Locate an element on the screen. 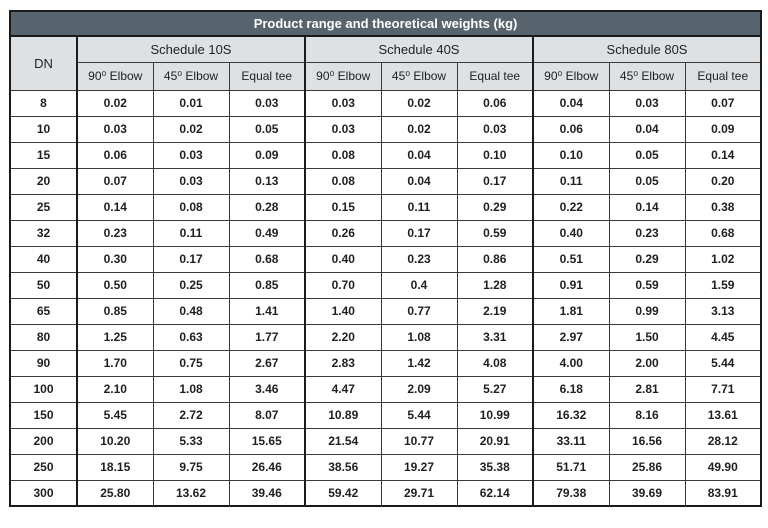 This screenshot has width=768, height=528. weight-cell: 1.02 is located at coordinates (723, 259).